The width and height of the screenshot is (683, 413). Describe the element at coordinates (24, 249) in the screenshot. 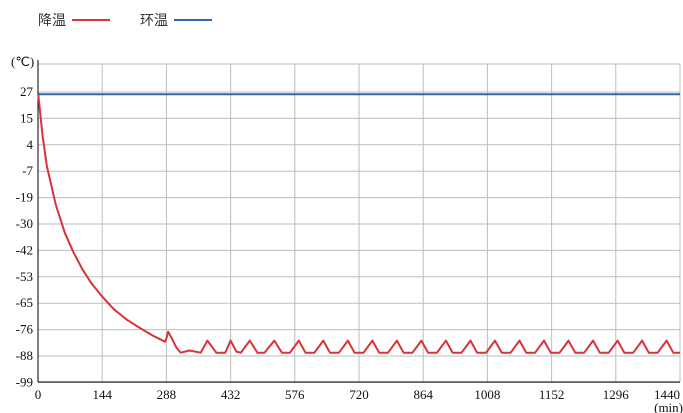

I see `y-tick-label: -42` at that location.